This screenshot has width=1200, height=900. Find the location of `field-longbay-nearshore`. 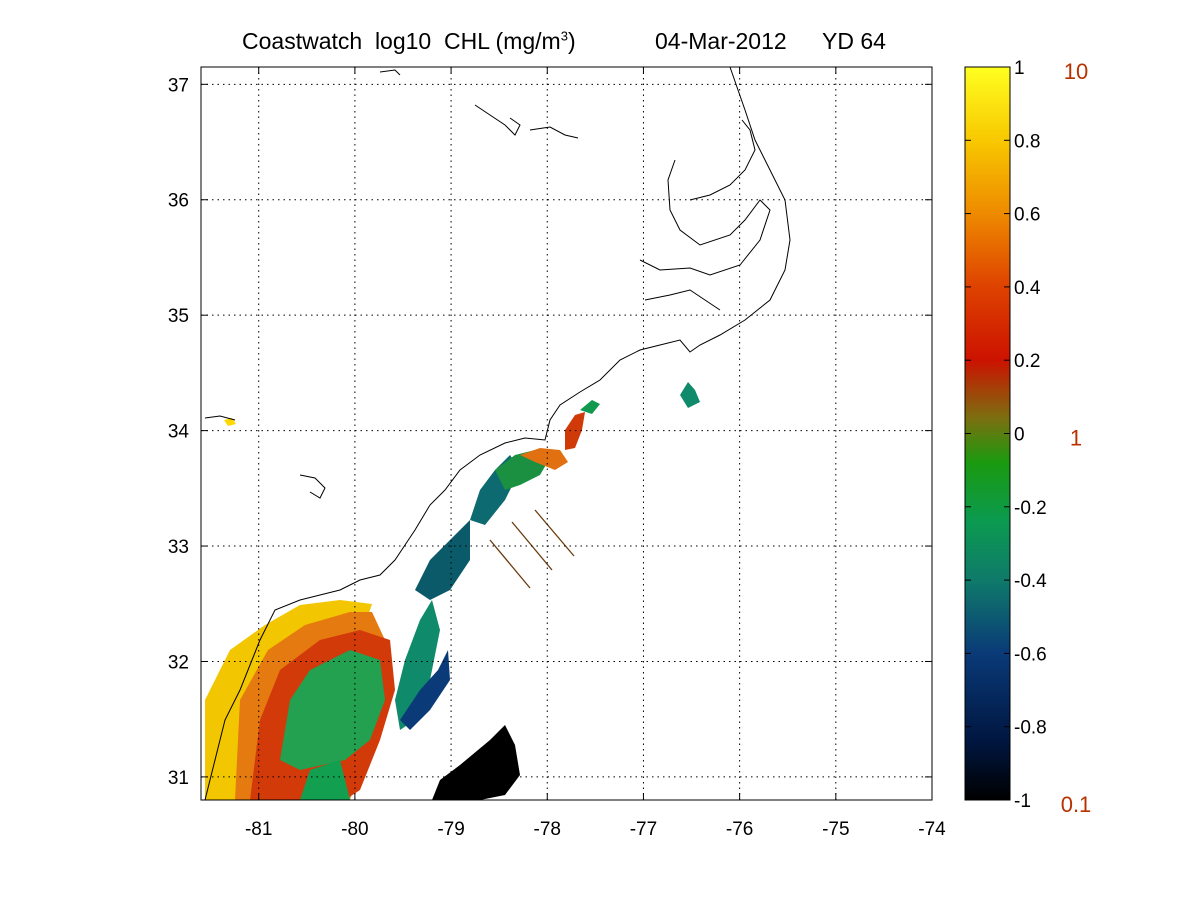

field-longbay-nearshore is located at coordinates (544, 459).